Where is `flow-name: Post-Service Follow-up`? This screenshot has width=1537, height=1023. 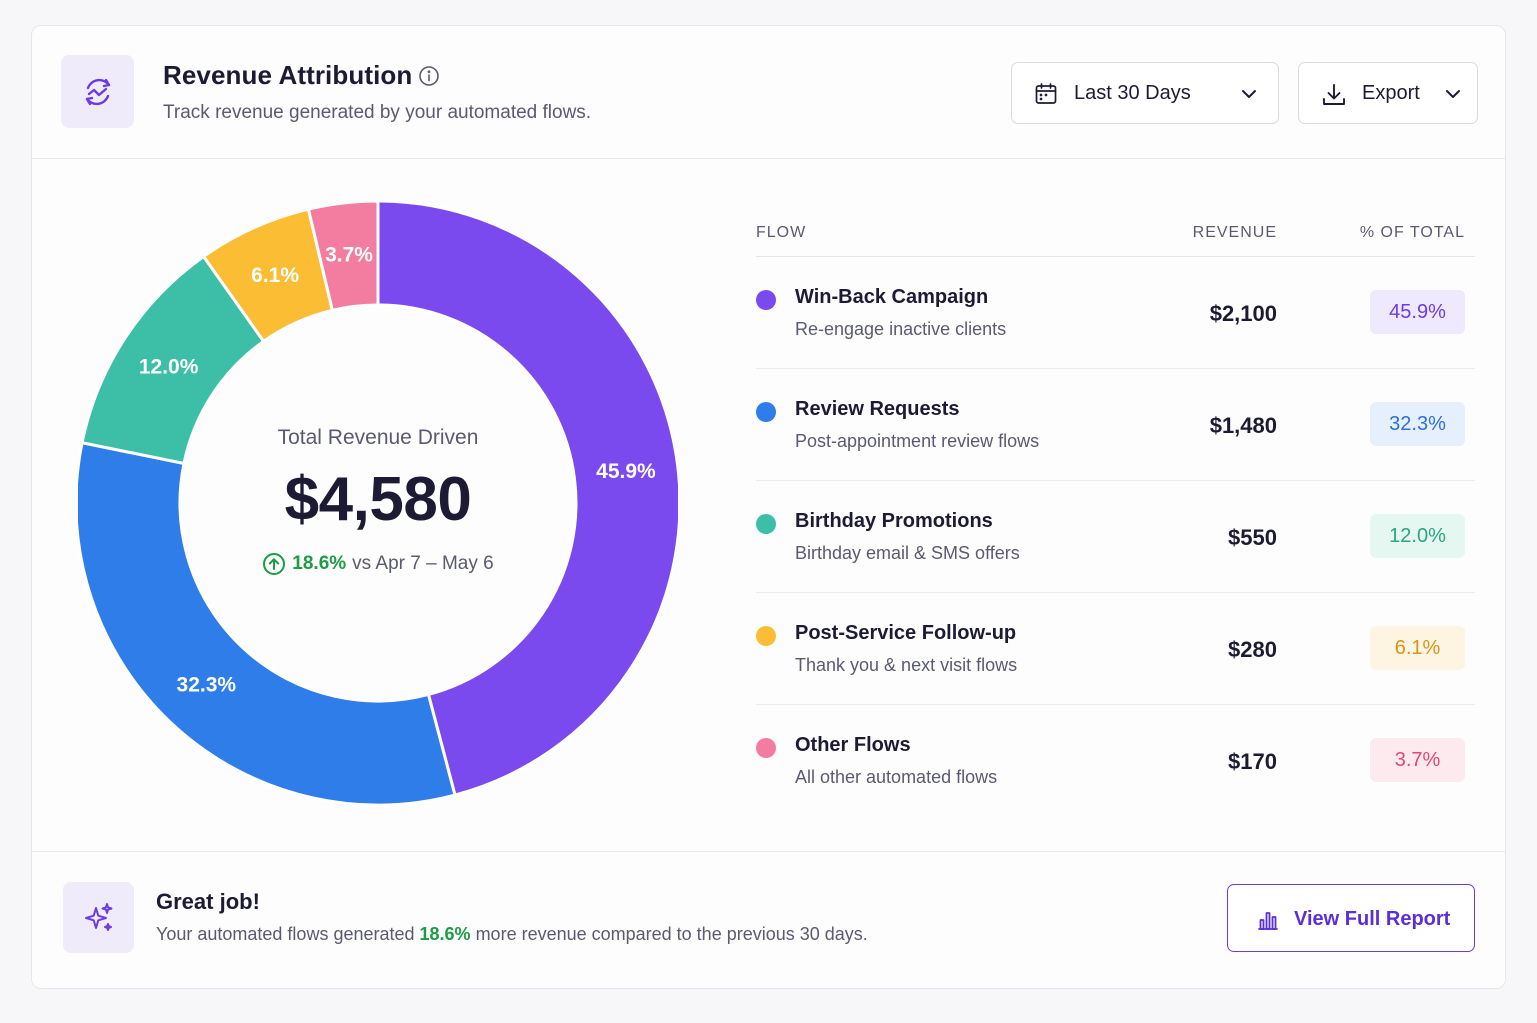 flow-name: Post-Service Follow-up is located at coordinates (906, 633).